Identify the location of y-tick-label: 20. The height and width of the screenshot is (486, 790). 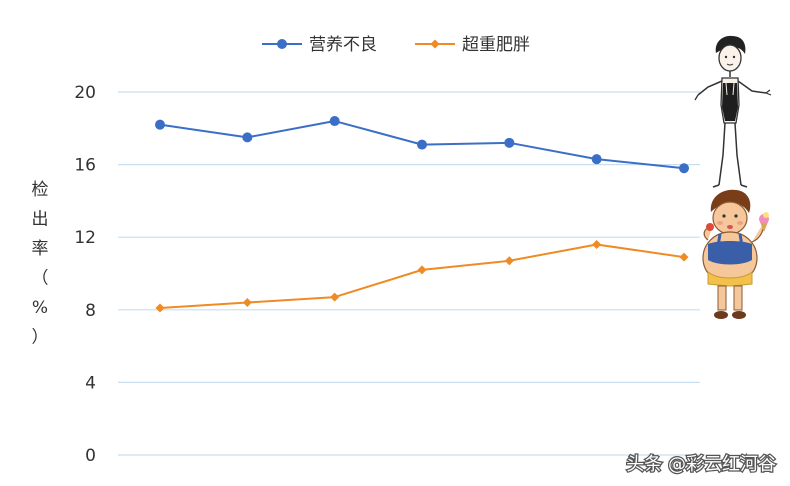
(85, 93).